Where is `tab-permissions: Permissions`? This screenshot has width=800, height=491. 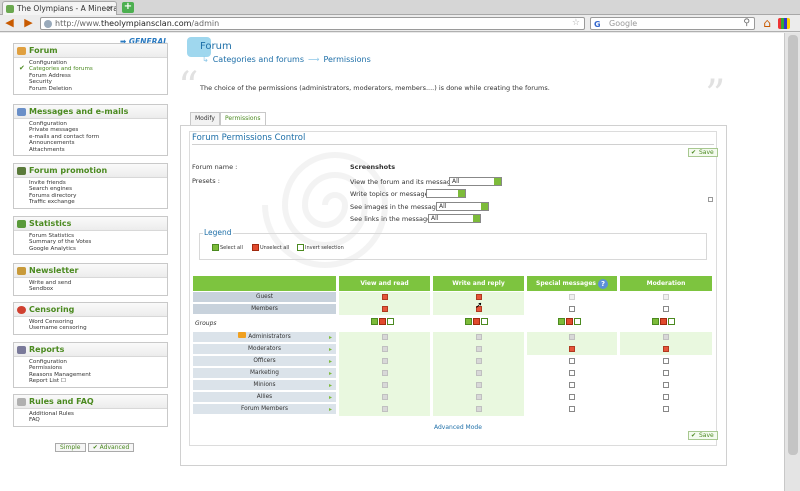 tab-permissions: Permissions is located at coordinates (243, 119).